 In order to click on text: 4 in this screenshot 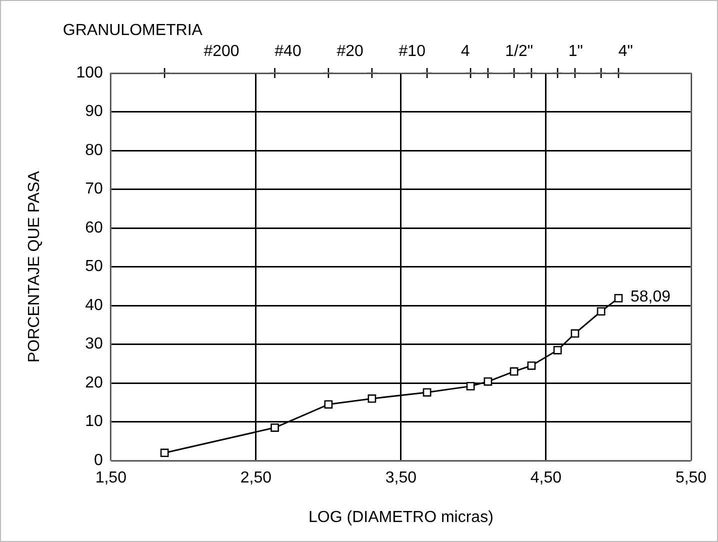, I will do `click(465, 52)`.